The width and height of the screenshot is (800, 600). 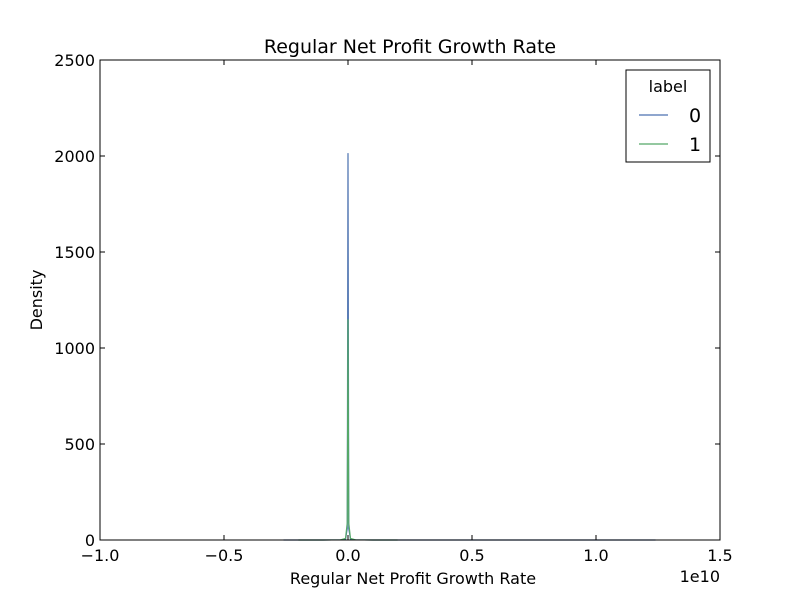 I want to click on y-tick-label: 1000, so click(x=74, y=348).